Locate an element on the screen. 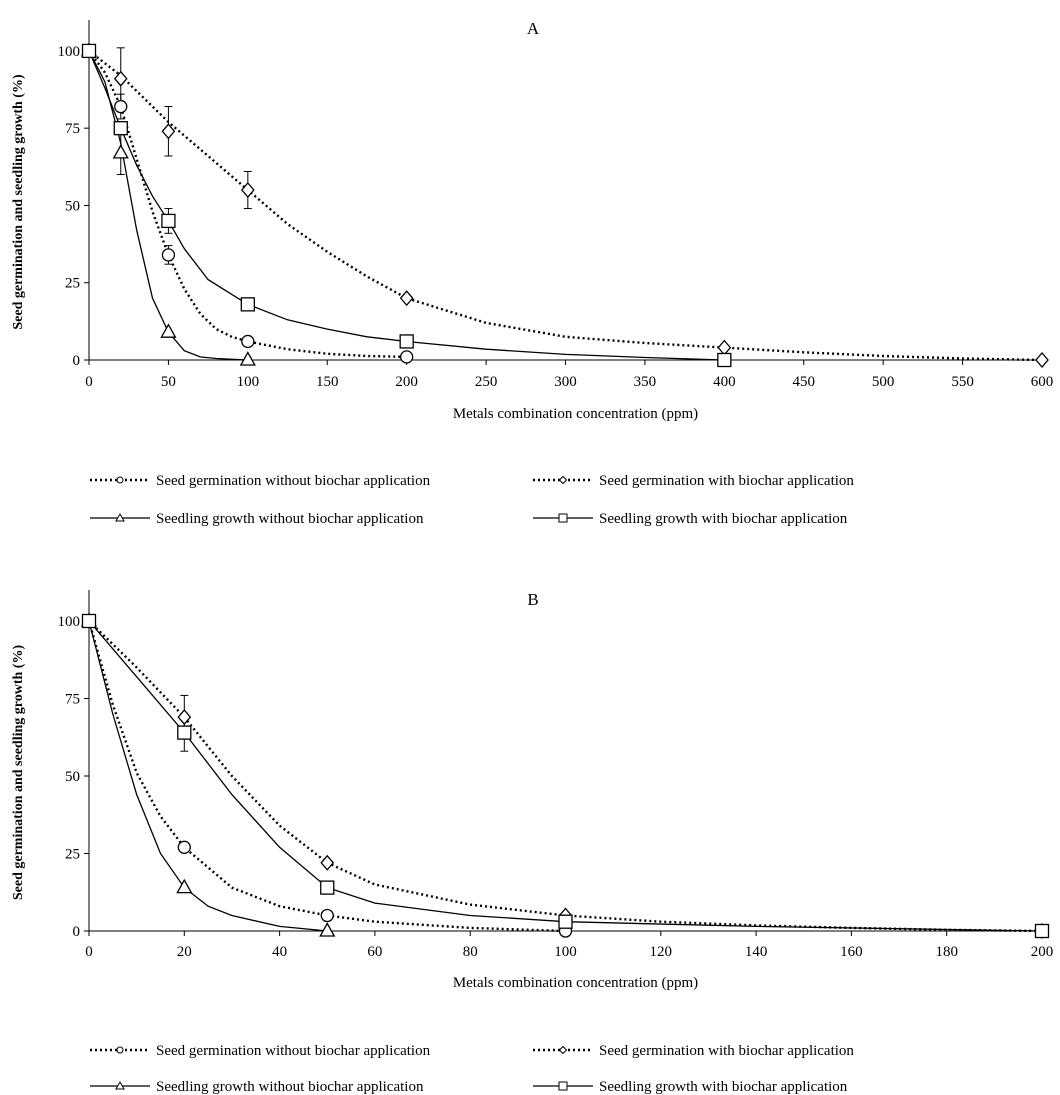 This screenshot has width=1060, height=1095. x-tick-label: 140 is located at coordinates (756, 952).